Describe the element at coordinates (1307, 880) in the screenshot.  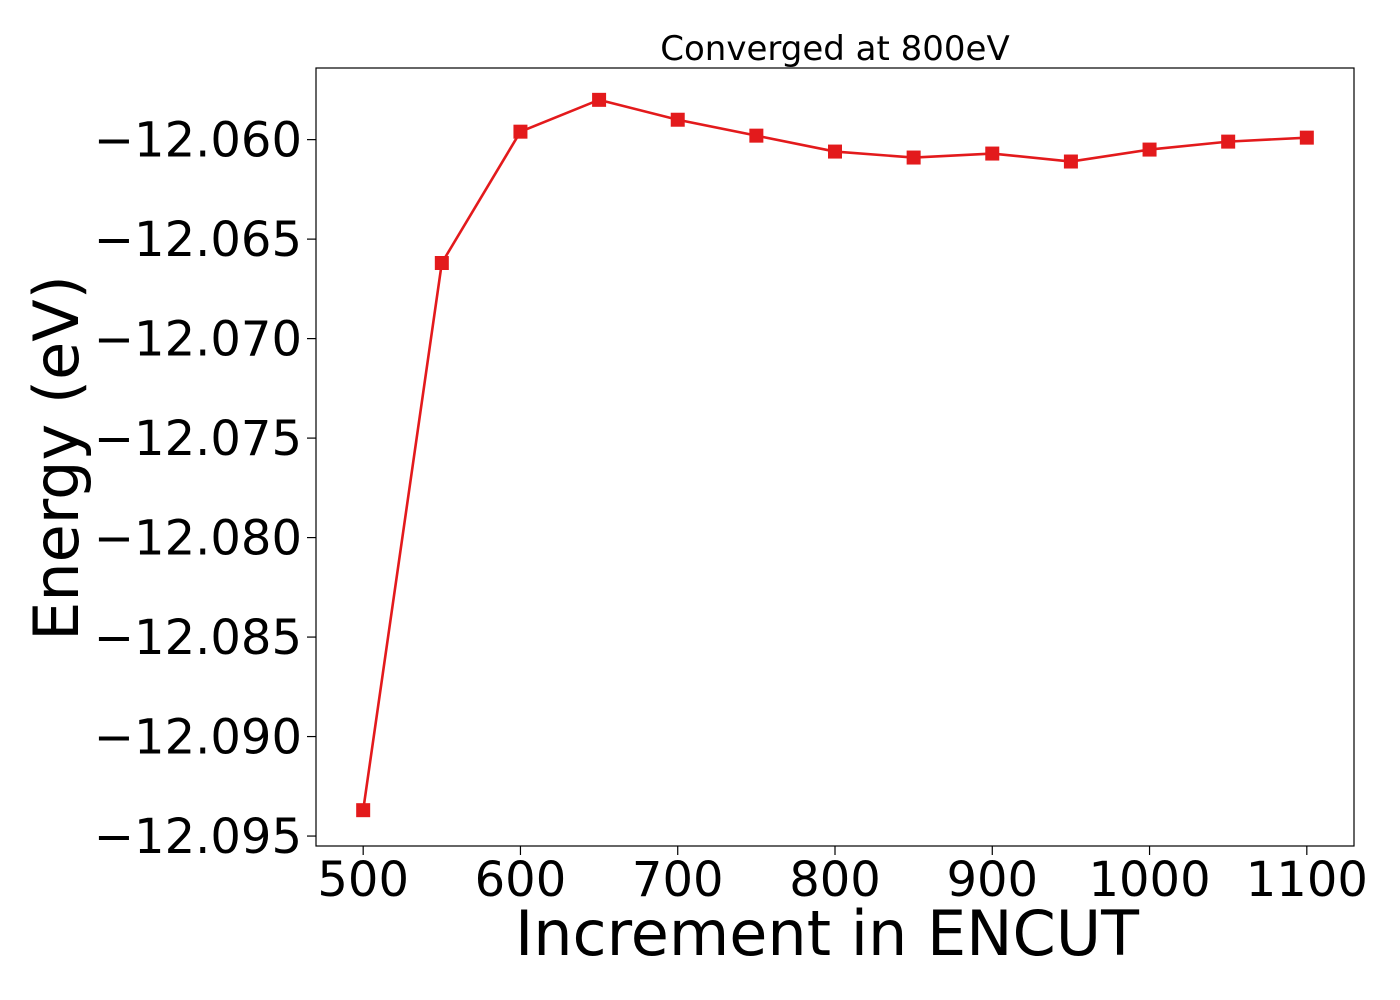
I see `x-tick-label: 1100` at that location.